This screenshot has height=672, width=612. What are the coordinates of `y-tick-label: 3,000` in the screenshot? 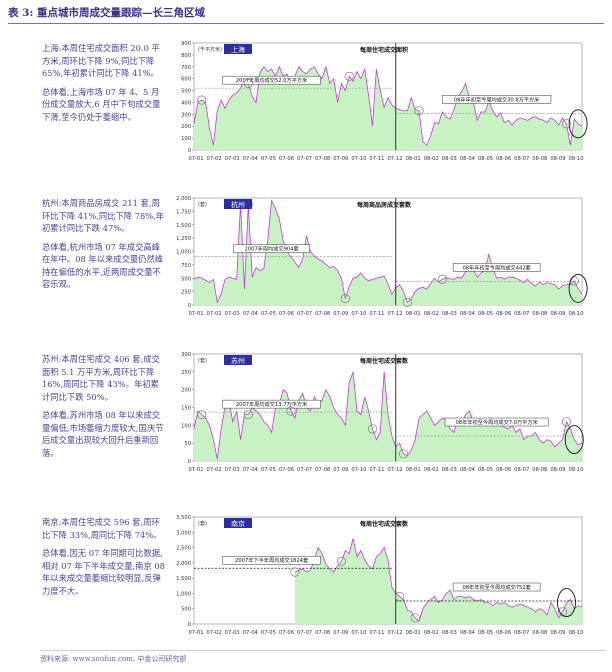 It's located at (183, 533).